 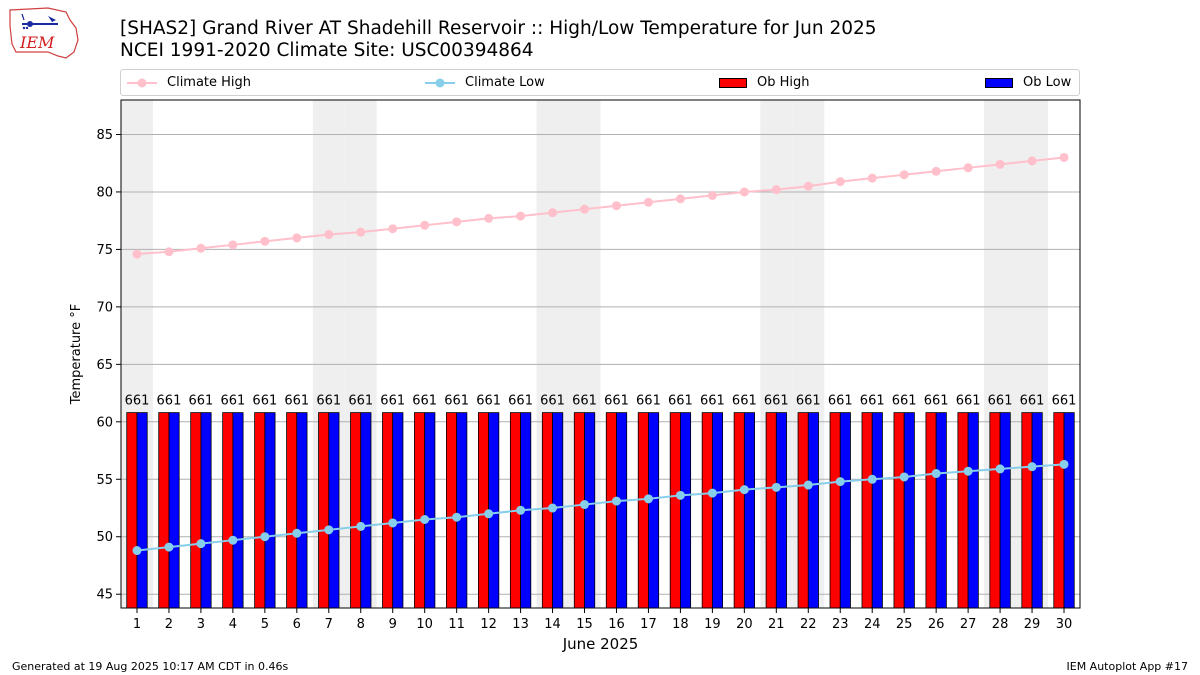 I want to click on x-tick-label: 1, so click(x=137, y=624).